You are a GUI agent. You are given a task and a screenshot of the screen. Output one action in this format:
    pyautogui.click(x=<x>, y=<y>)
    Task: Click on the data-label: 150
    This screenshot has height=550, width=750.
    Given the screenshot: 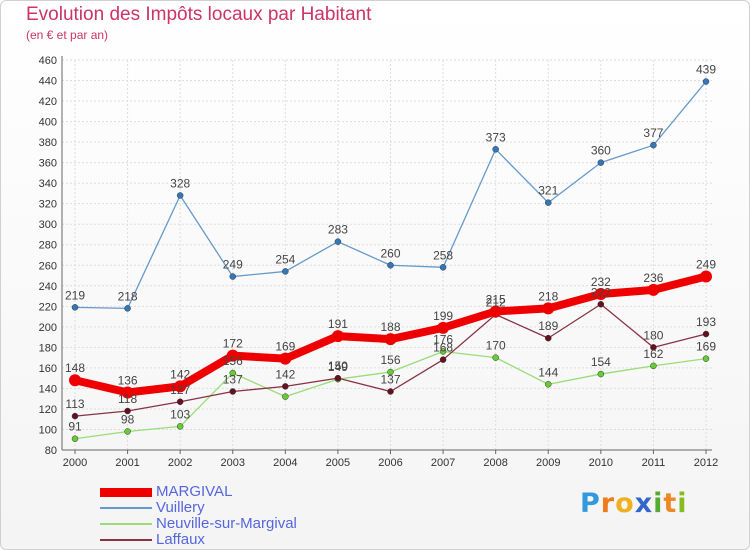 What is the action you would take?
    pyautogui.click(x=338, y=366)
    